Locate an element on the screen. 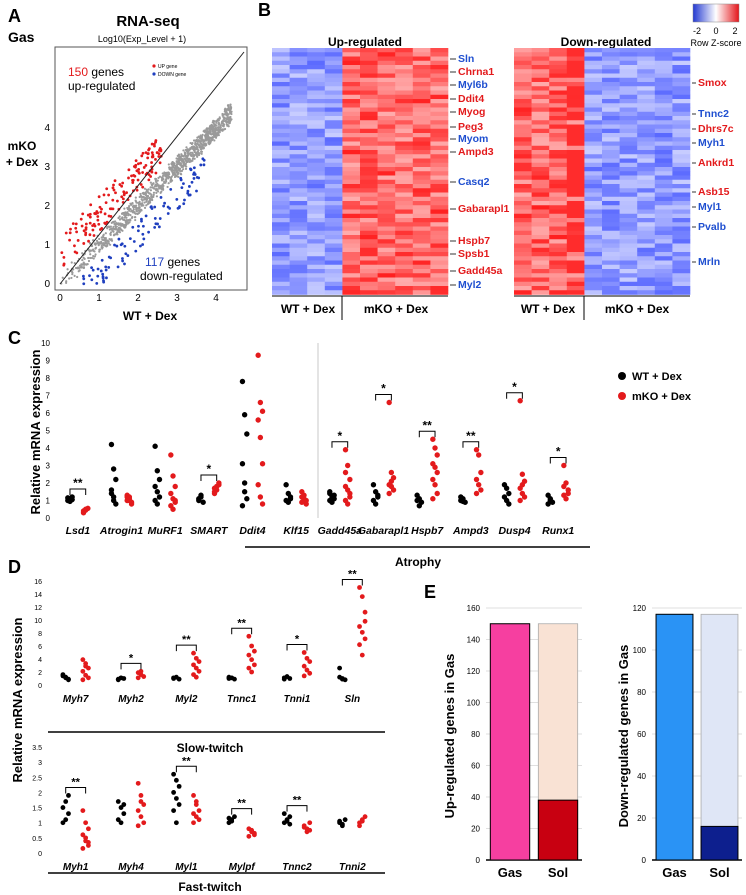 This screenshot has width=746, height=895. x-tick-label: 2 is located at coordinates (138, 298).